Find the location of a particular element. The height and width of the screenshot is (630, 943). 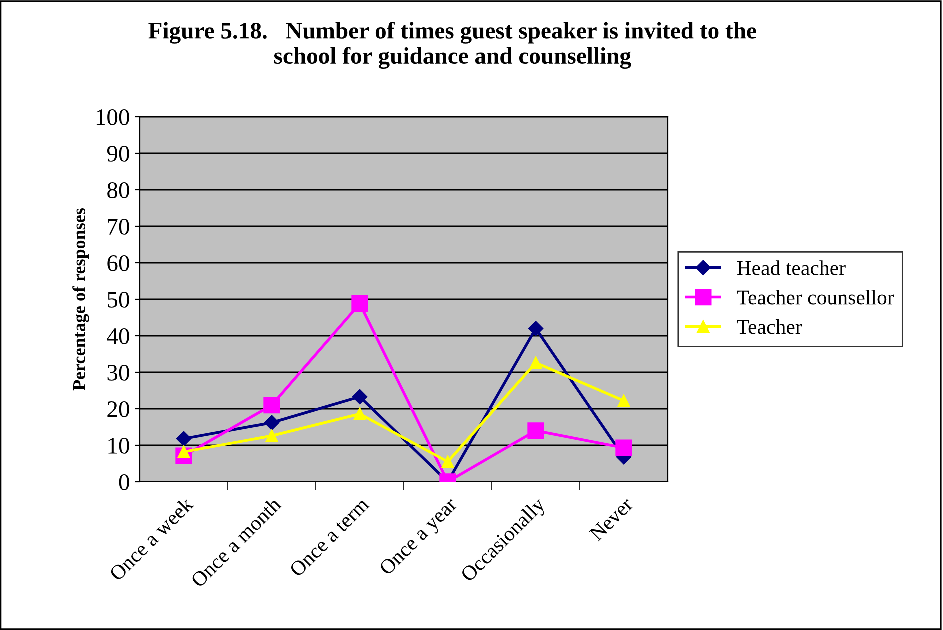

y-tick-label: 90 is located at coordinates (118, 154).